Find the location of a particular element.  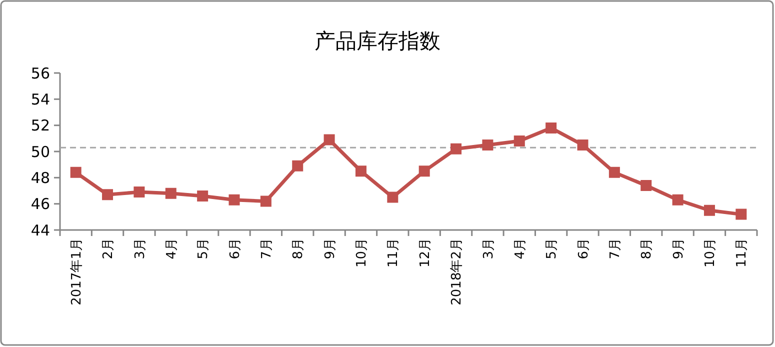

y-tick-label: 50 is located at coordinates (40, 151).